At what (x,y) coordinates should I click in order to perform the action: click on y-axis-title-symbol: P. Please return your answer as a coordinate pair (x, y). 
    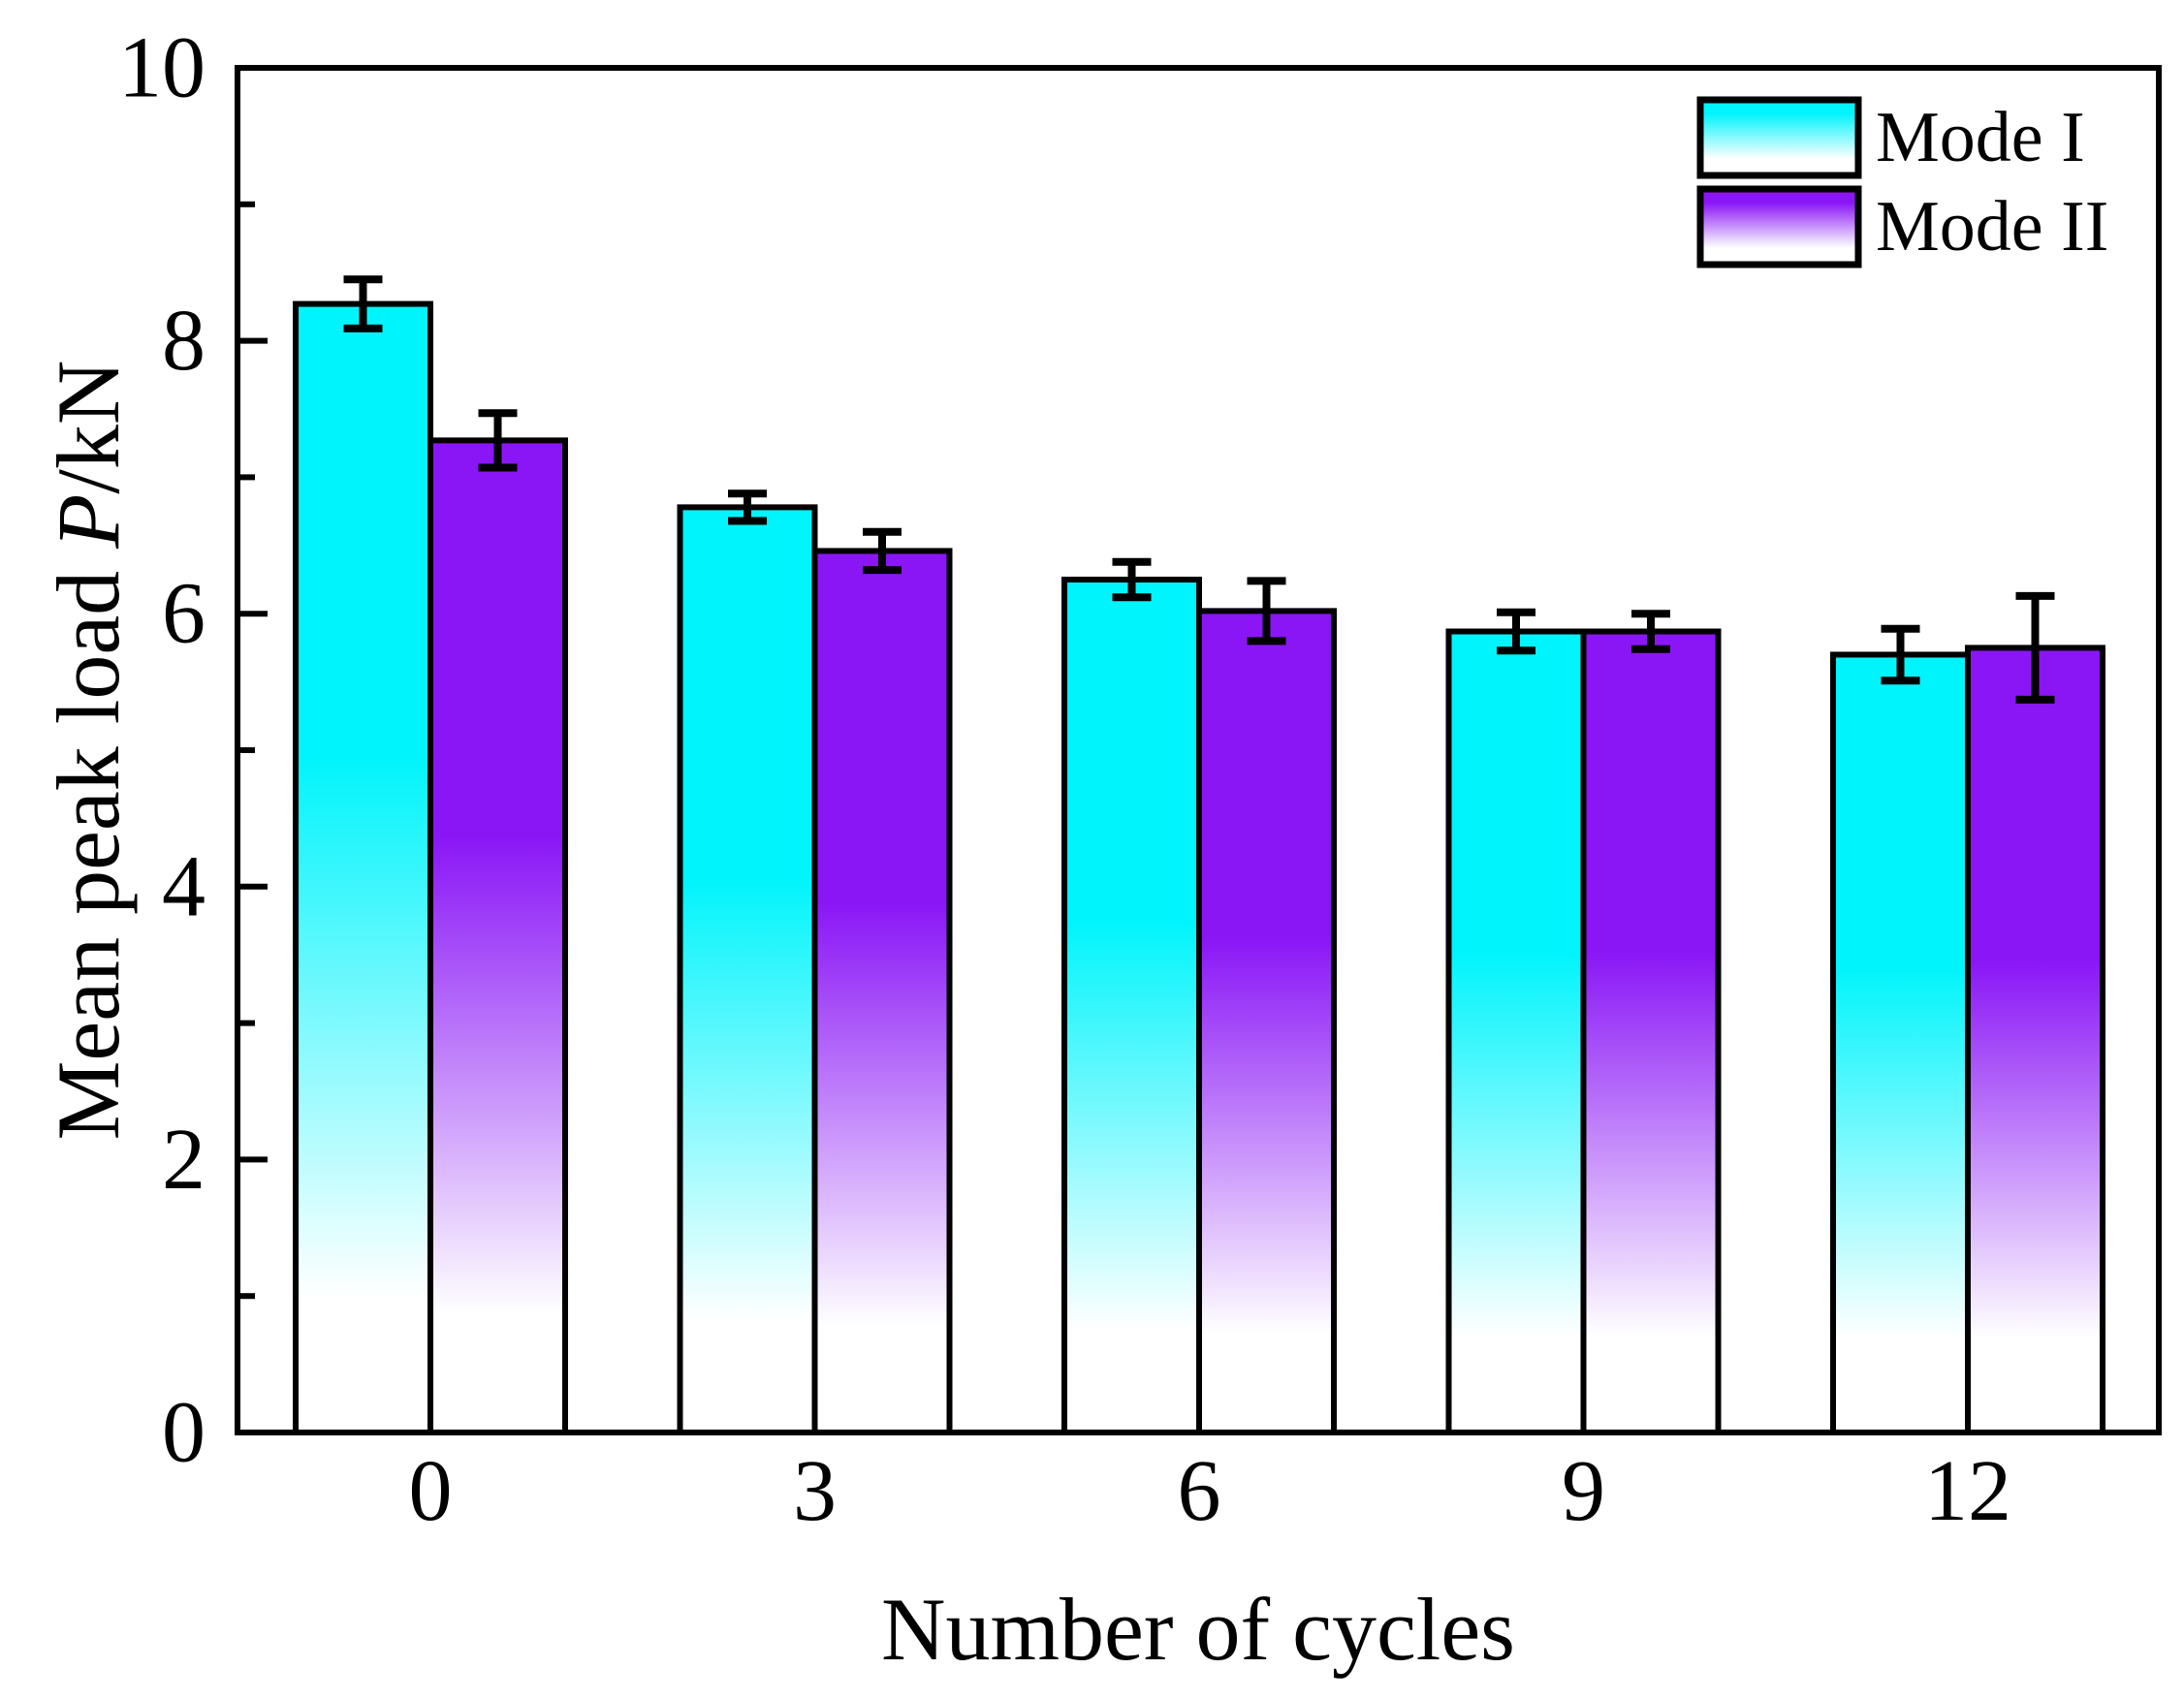
    Looking at the image, I should click on (89, 522).